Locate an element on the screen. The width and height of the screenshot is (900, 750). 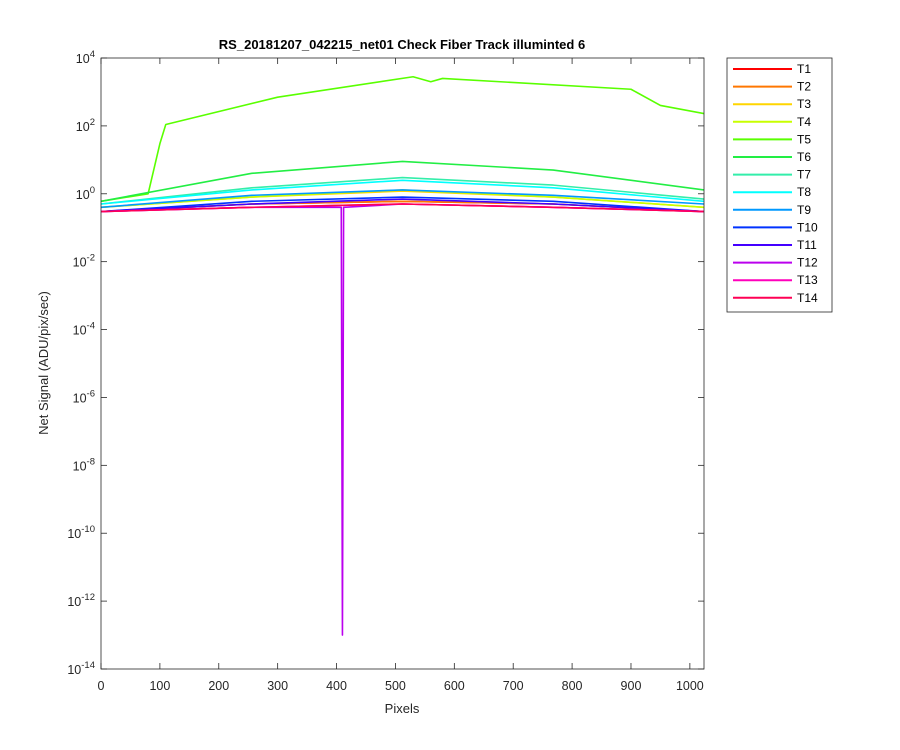
legend-label: T8 is located at coordinates (804, 192).